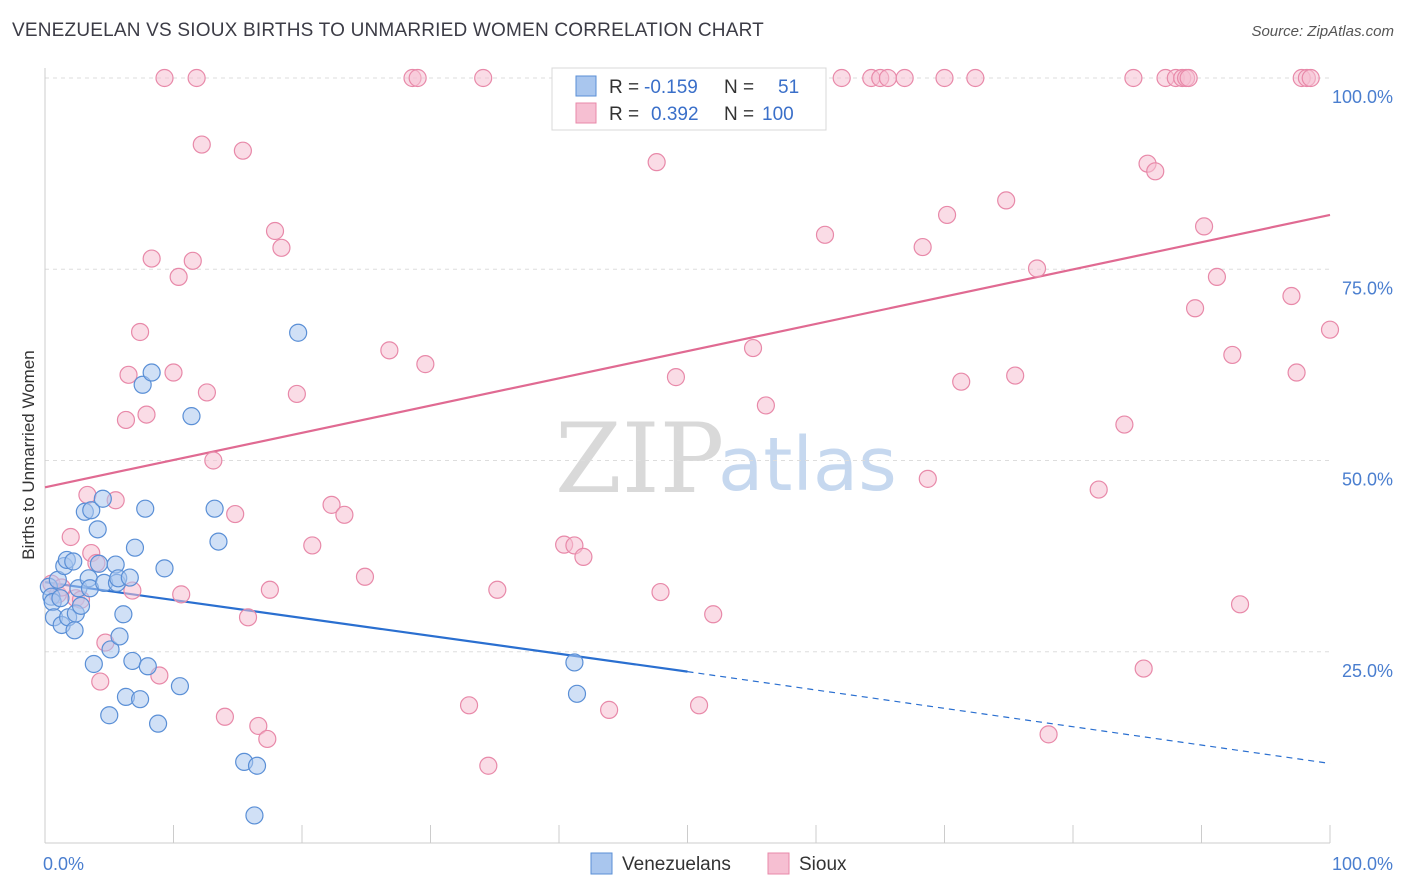  What do you see at coordinates (639, 459) in the screenshot?
I see `watermark-zip: ZIP` at bounding box center [639, 459].